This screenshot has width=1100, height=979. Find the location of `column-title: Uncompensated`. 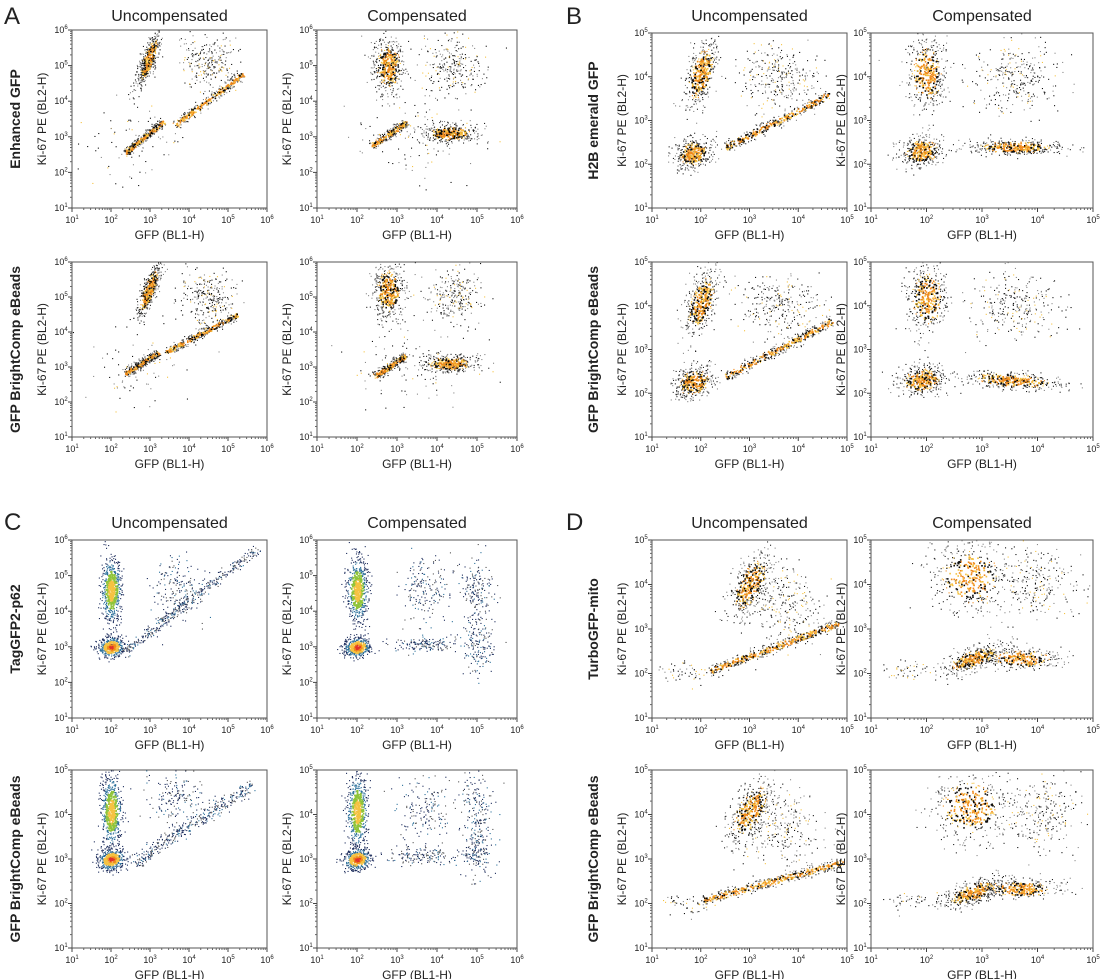

column-title: Uncompensated is located at coordinates (749, 16).